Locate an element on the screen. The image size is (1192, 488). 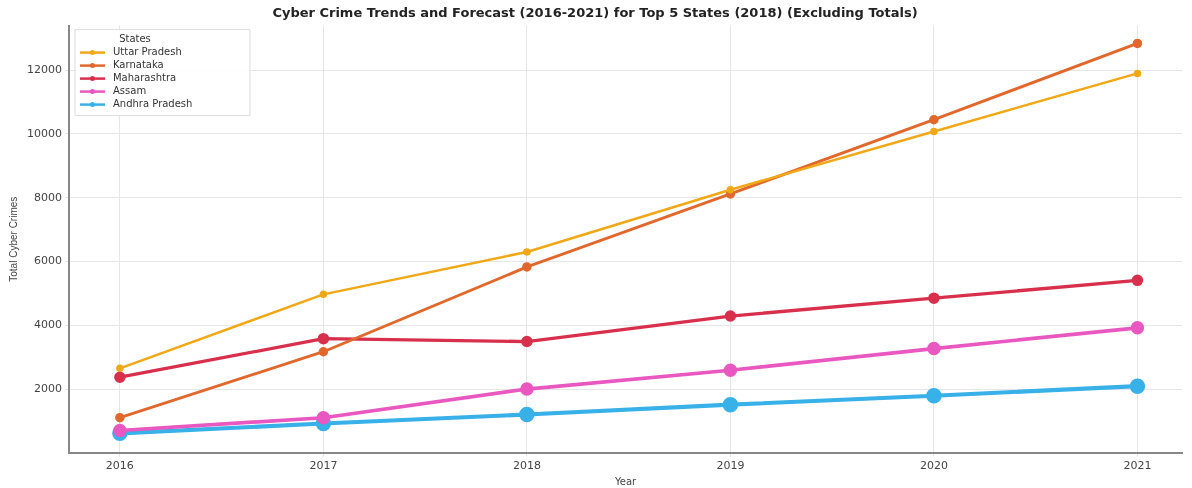
legend-label: Maharashtra is located at coordinates (144, 78).